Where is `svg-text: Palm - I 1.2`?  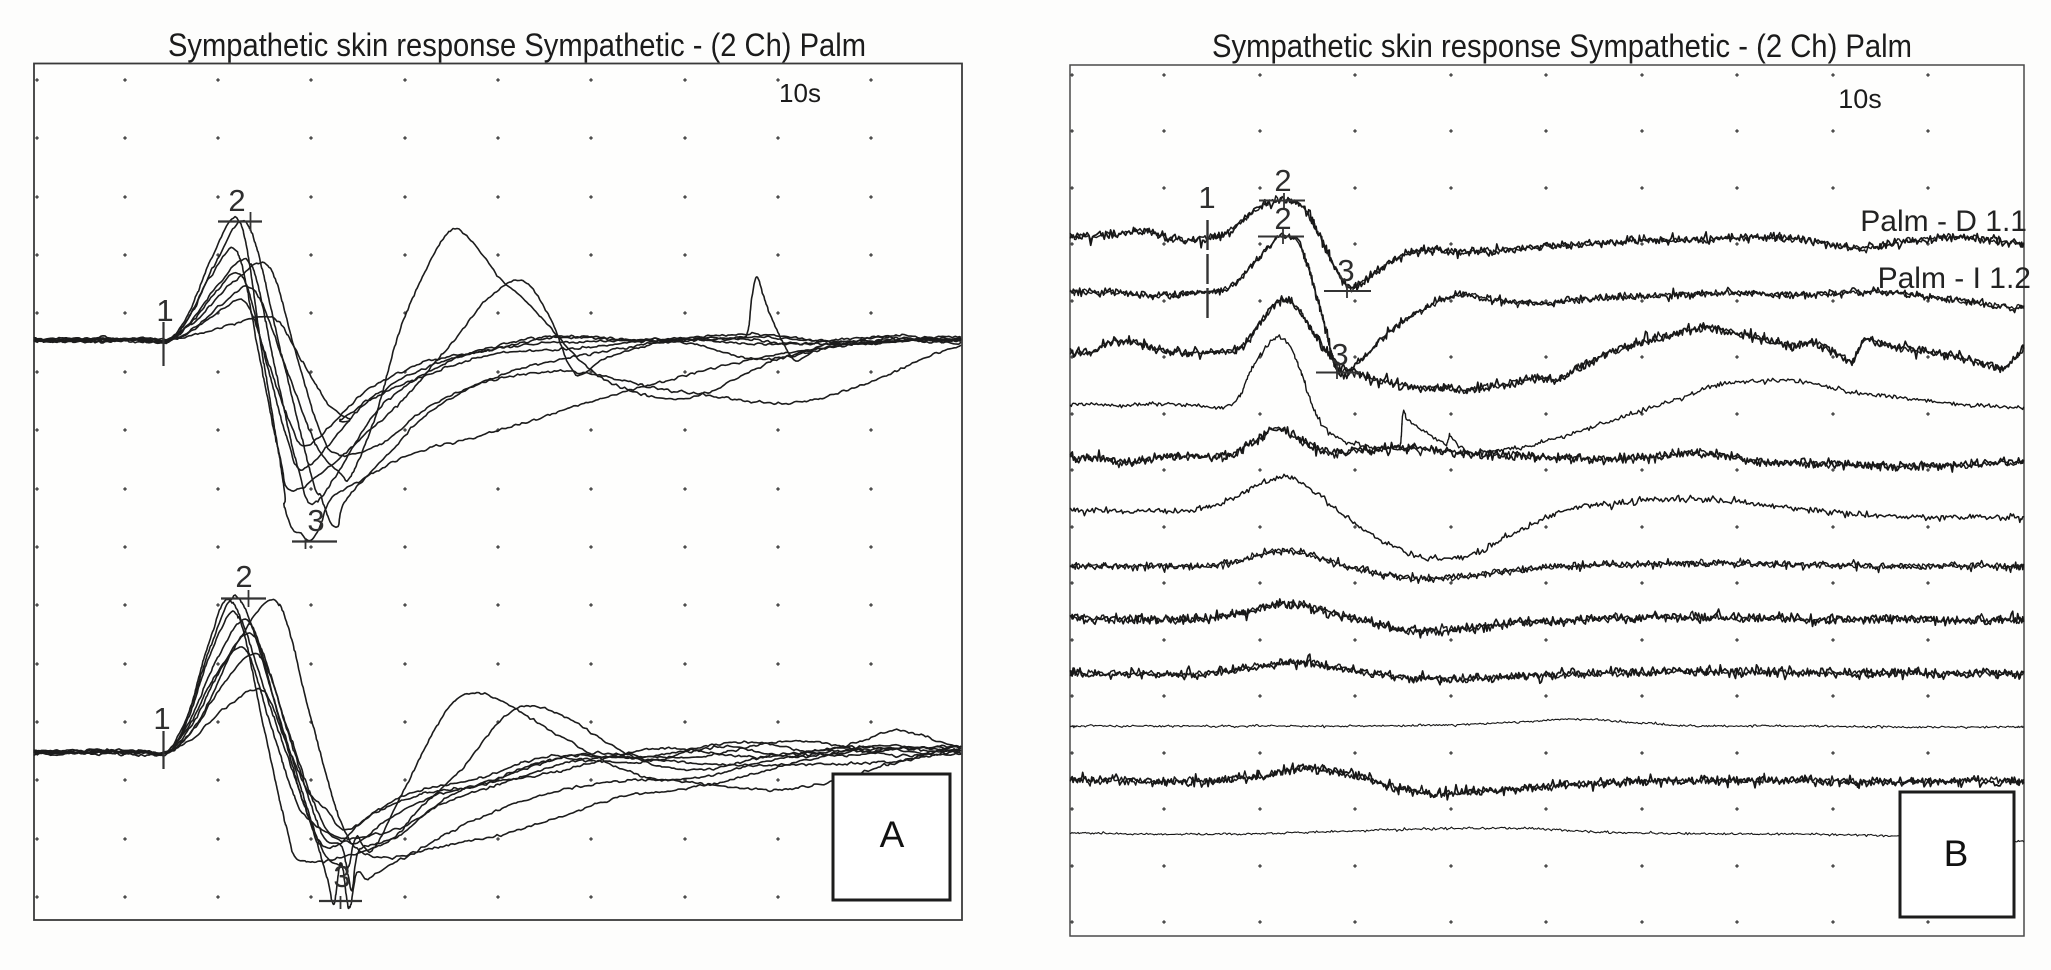 svg-text: Palm - I 1.2 is located at coordinates (1954, 278).